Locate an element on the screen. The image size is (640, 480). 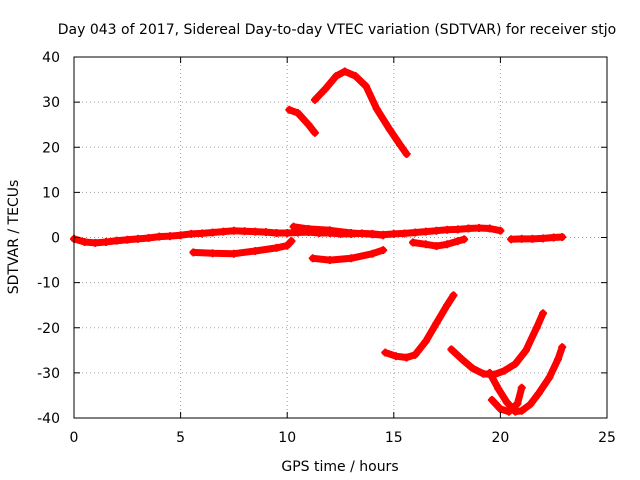
y-tick-label: -10 is located at coordinates (48, 284).